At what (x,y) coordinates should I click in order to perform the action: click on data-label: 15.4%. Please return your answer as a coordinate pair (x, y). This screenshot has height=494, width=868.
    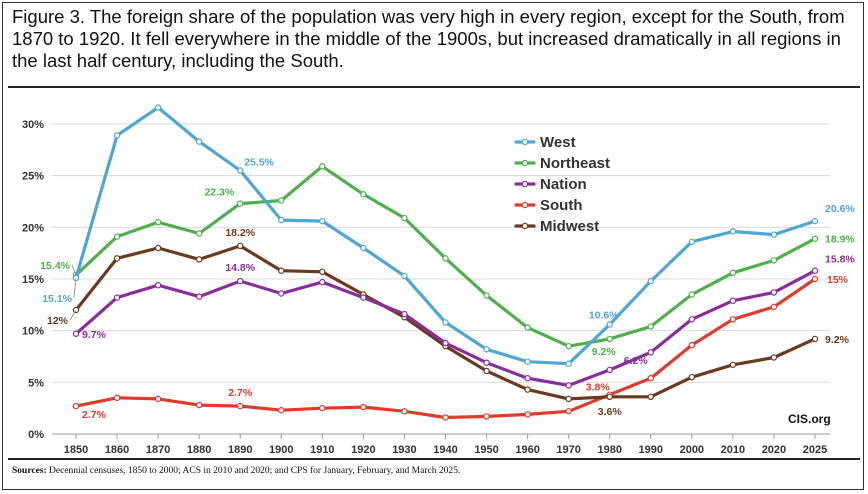
    Looking at the image, I should click on (55, 266).